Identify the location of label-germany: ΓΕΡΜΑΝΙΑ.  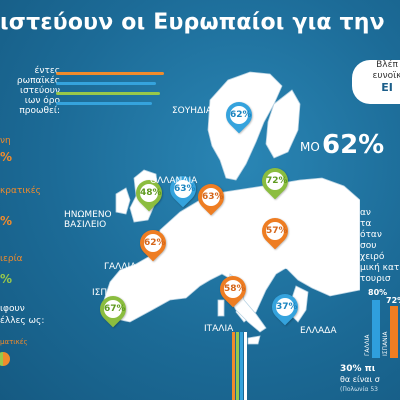
(199, 227).